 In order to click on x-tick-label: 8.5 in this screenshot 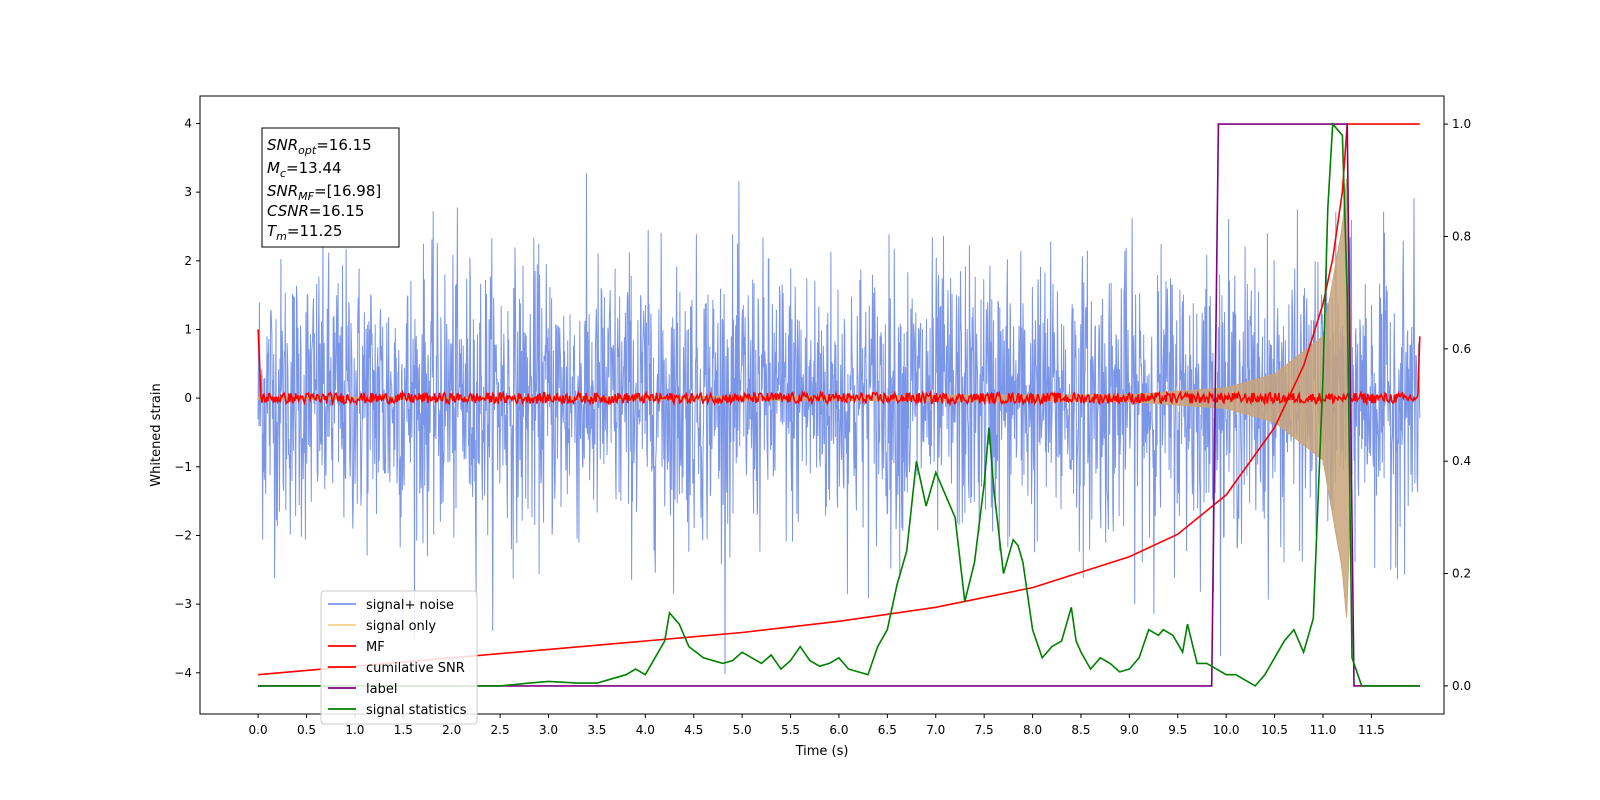, I will do `click(1080, 730)`.